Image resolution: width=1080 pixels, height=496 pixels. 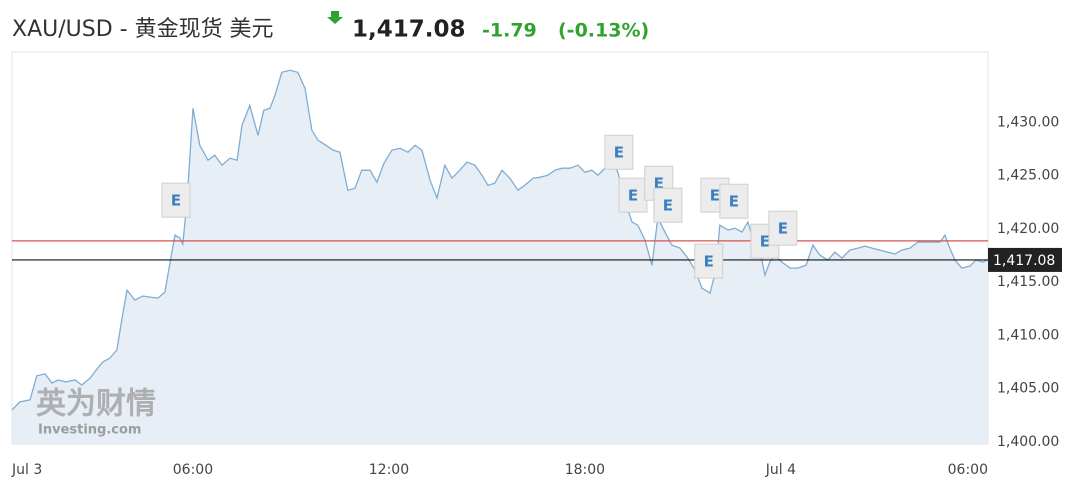 I want to click on y-tick-label: 1,400.00, so click(x=1028, y=442).